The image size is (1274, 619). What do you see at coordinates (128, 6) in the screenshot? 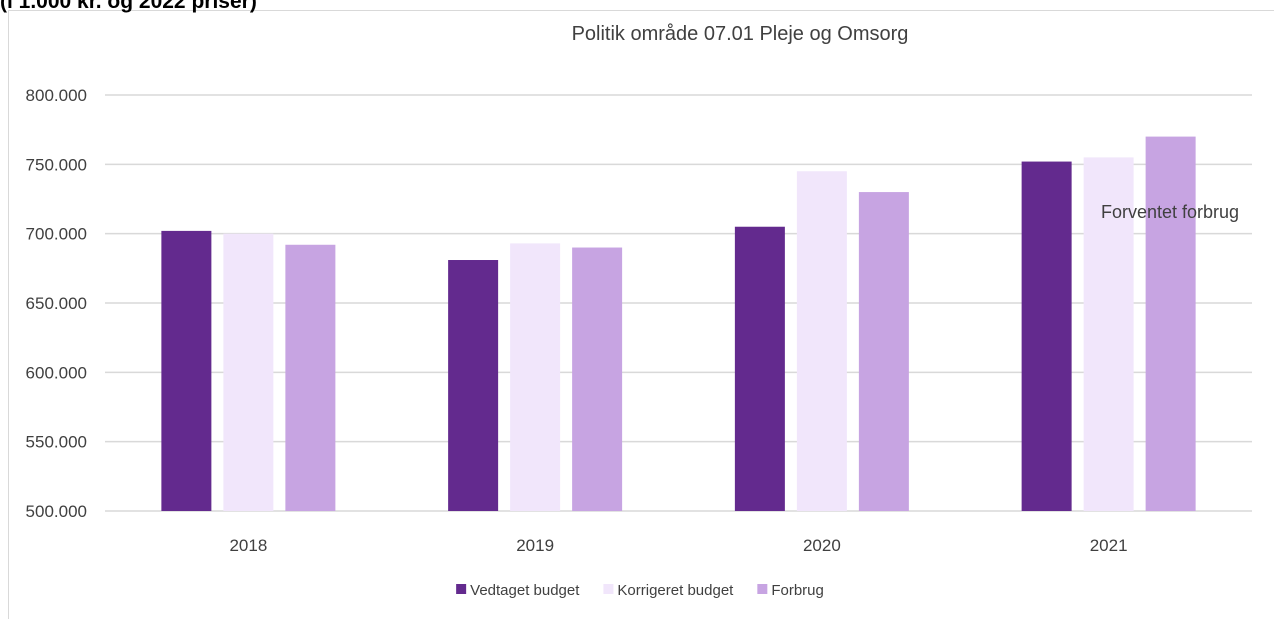
I see `page-heading: (i 1.000 kr. og 2022 priser)` at bounding box center [128, 6].